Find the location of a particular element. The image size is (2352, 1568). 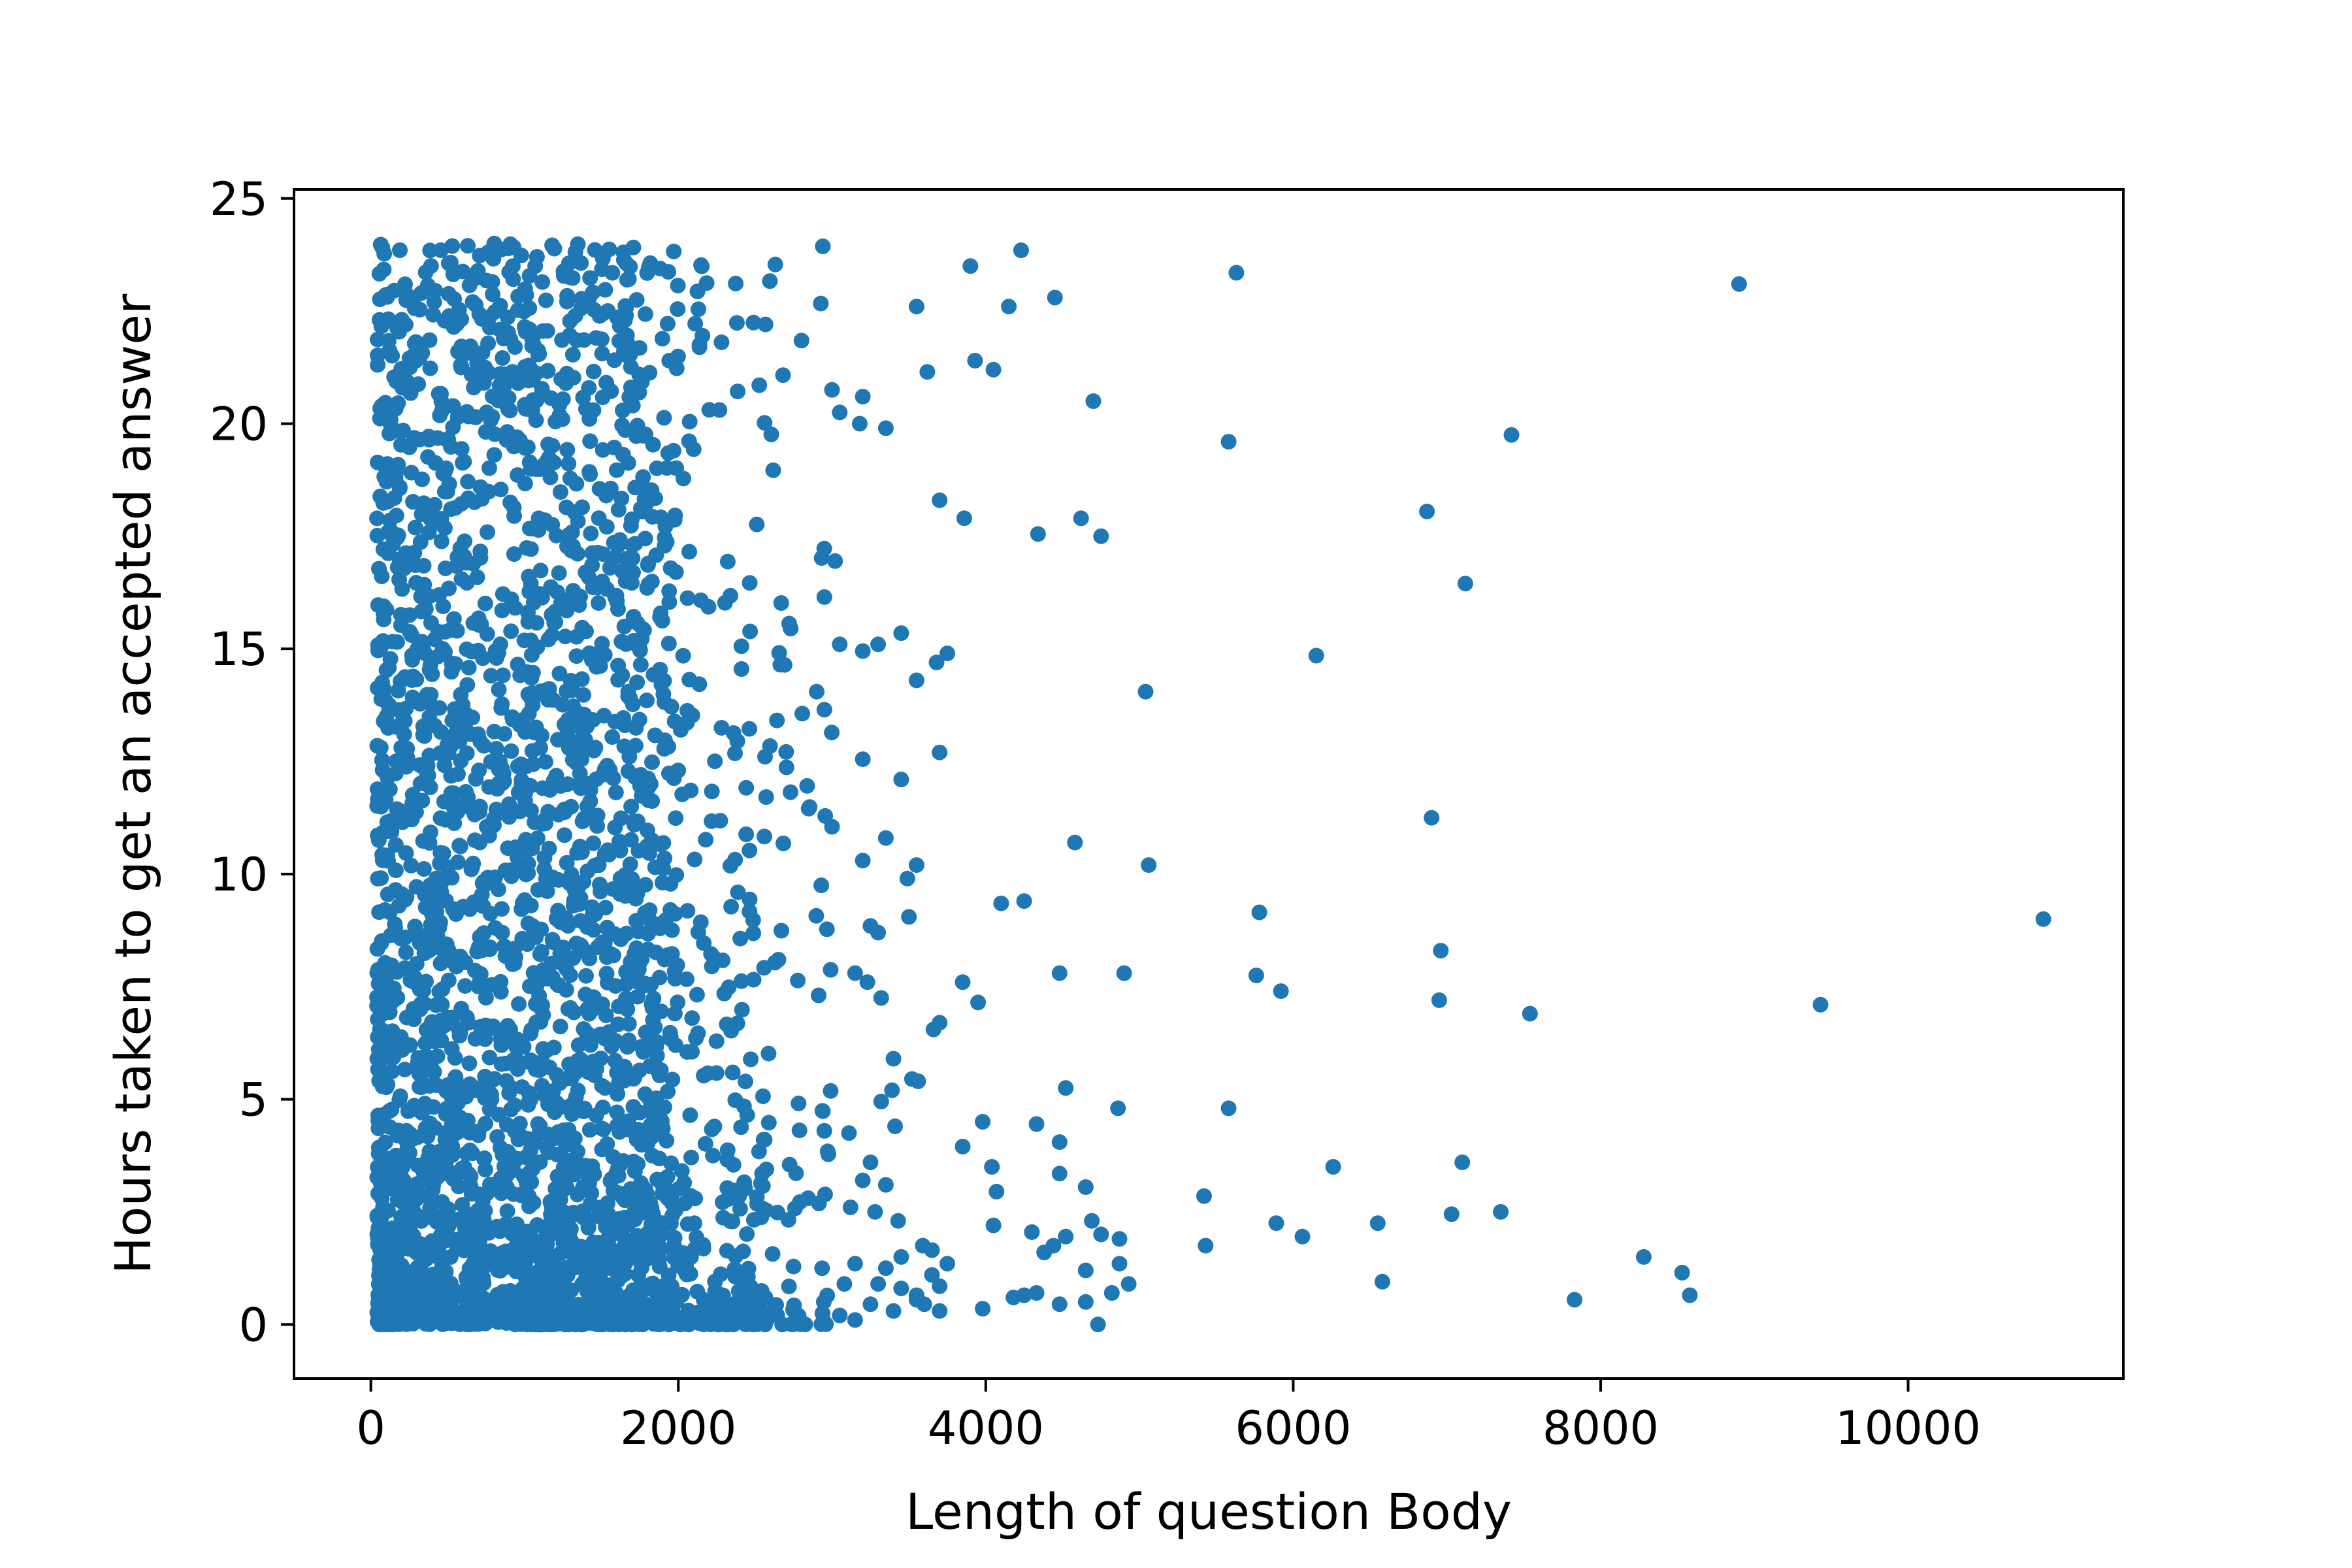

y-tick-label: 20 is located at coordinates (239, 424).